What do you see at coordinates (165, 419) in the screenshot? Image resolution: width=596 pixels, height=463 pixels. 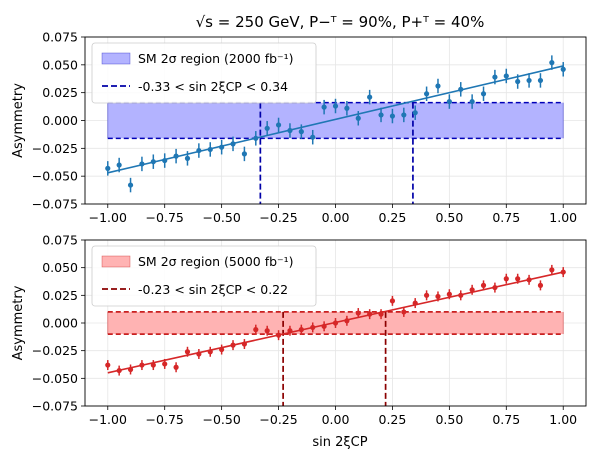 I see `bottom-x-tick-label-1: −0.75` at bounding box center [165, 419].